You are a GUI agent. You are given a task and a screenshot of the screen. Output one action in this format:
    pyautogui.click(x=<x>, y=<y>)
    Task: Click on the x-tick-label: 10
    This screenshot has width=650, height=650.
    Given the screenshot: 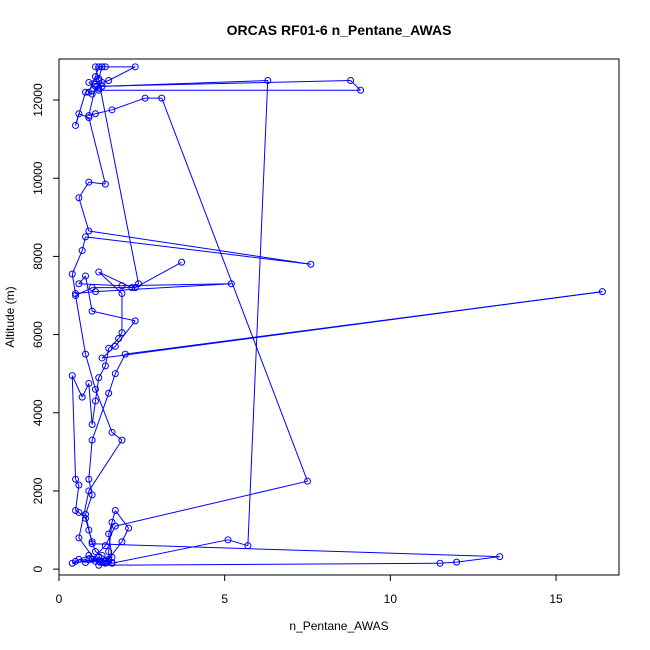 What is the action you would take?
    pyautogui.click(x=391, y=599)
    